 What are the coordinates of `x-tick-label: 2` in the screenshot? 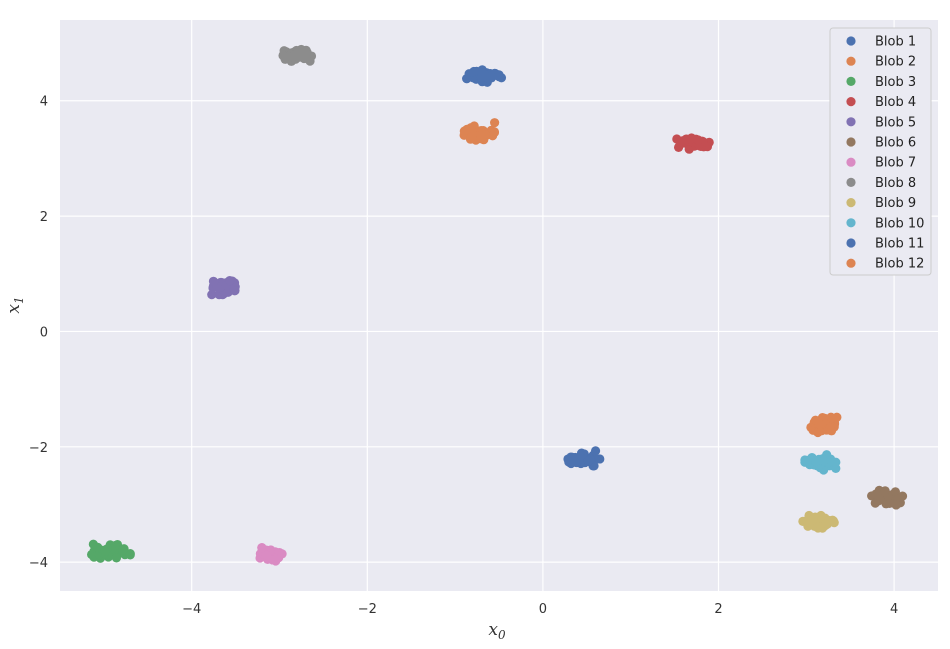 It's located at (718, 609).